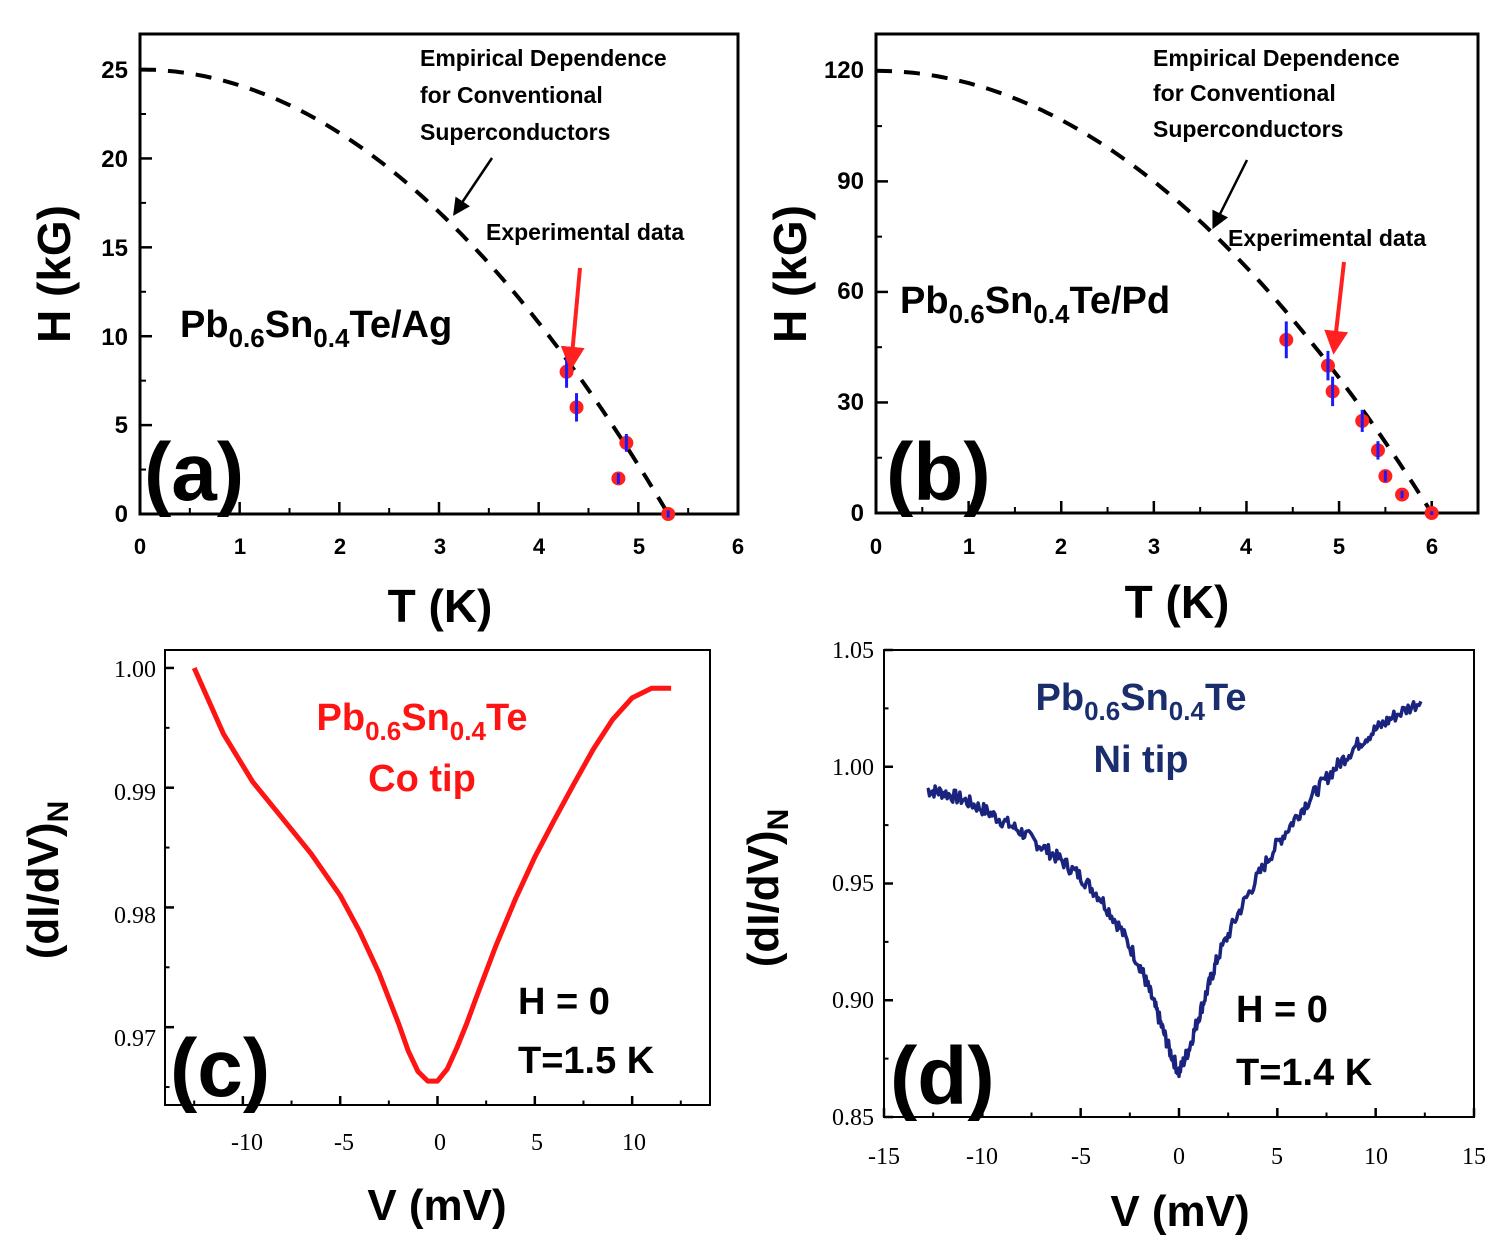 The width and height of the screenshot is (1500, 1242). I want to click on y-tick-label: 20, so click(114, 159).